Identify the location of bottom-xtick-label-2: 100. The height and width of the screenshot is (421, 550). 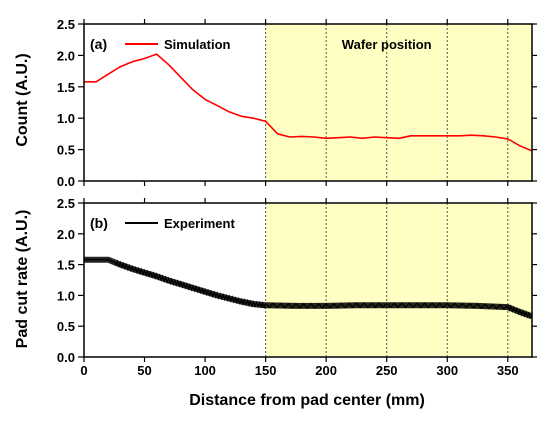
(205, 370).